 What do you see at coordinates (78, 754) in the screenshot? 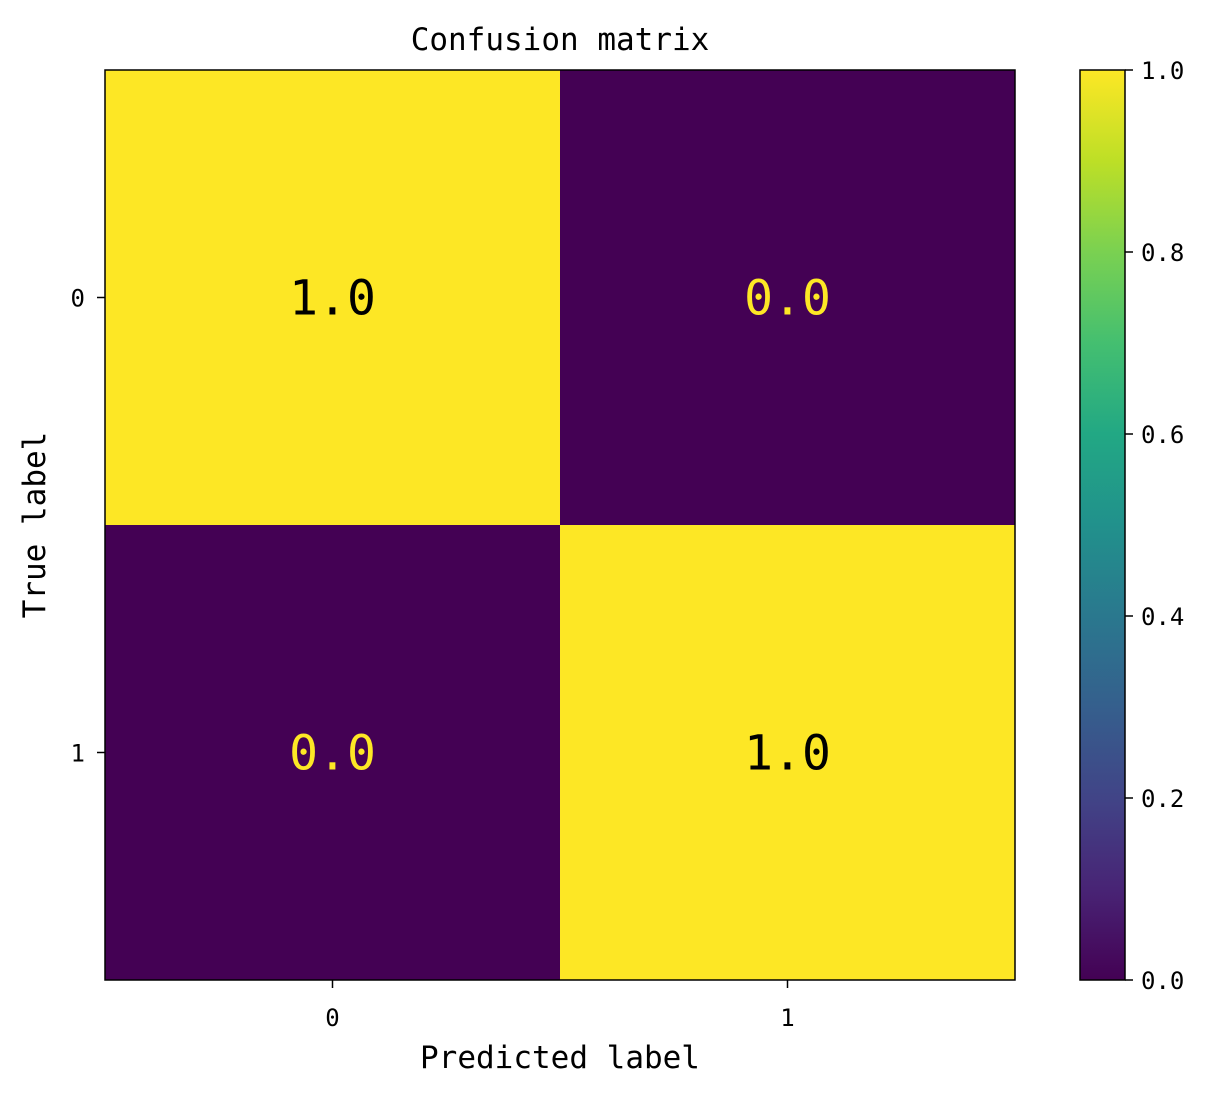
I see `y-tick-label: 1` at bounding box center [78, 754].